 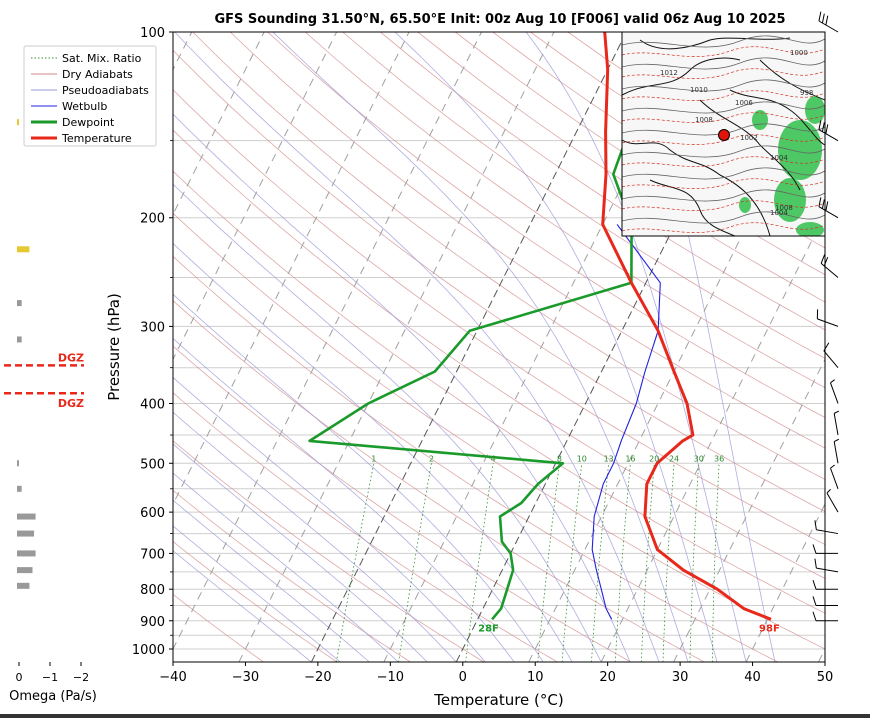 What do you see at coordinates (102, 58) in the screenshot?
I see `legend-label: Sat. Mix. Ratio` at bounding box center [102, 58].